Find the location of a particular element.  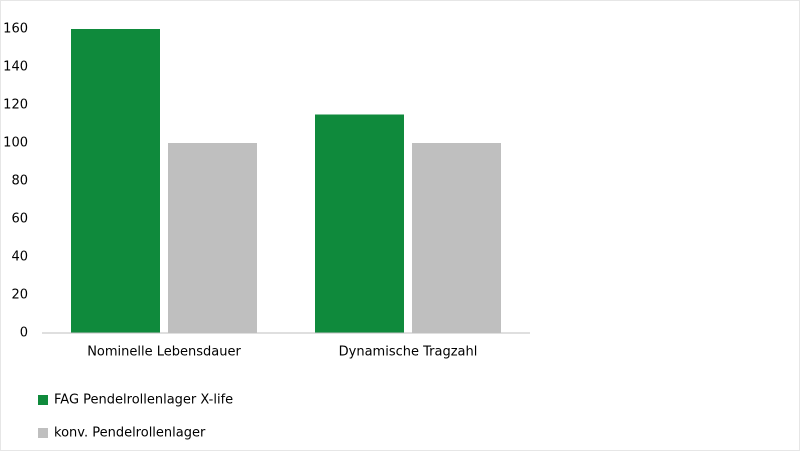

y-tick-label: 140 is located at coordinates (15, 67).